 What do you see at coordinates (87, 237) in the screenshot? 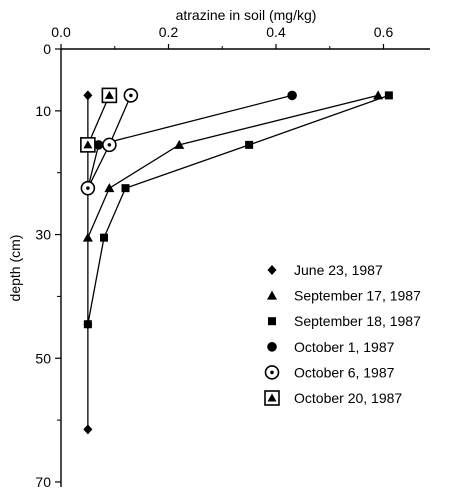
I see `data-point-s1-p3` at bounding box center [87, 237].